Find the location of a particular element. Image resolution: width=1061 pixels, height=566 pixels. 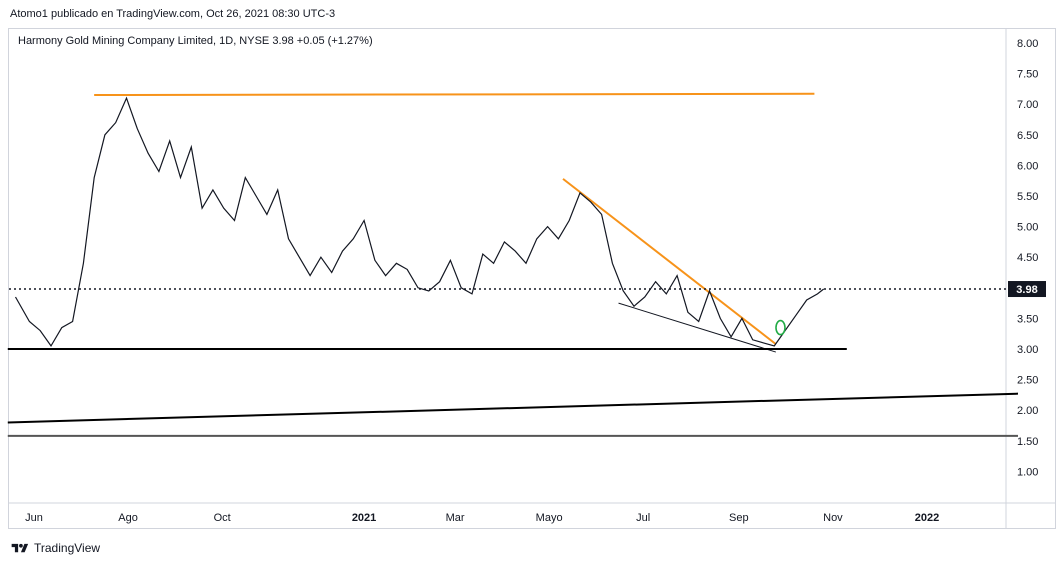

y-tick-label: 2.50 is located at coordinates (1027, 381).